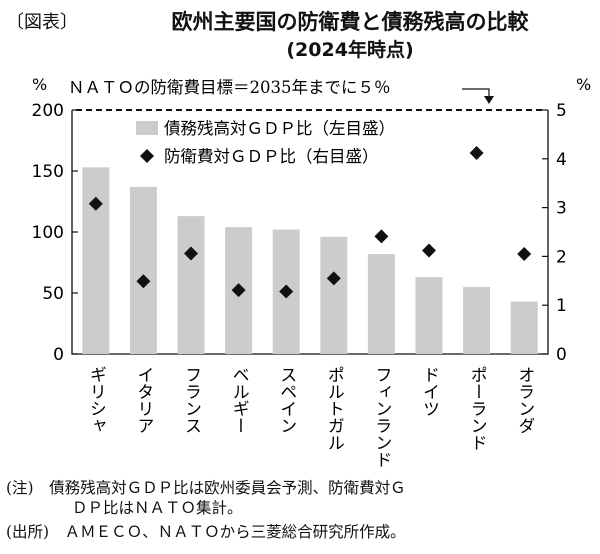 This screenshot has width=600, height=554. I want to click on arrow-head-icon, so click(489, 100).